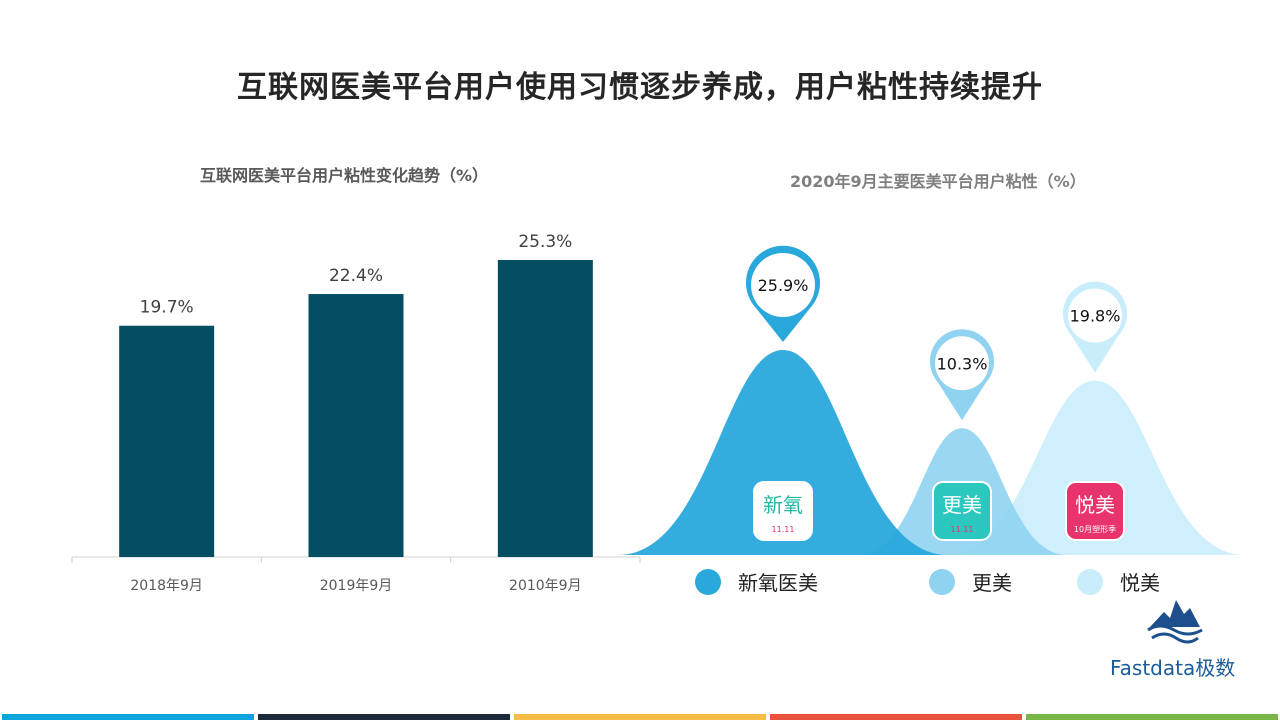 Image resolution: width=1280 pixels, height=720 pixels. Describe the element at coordinates (1175, 622) in the screenshot. I see `fastdata-logo-icon` at that location.